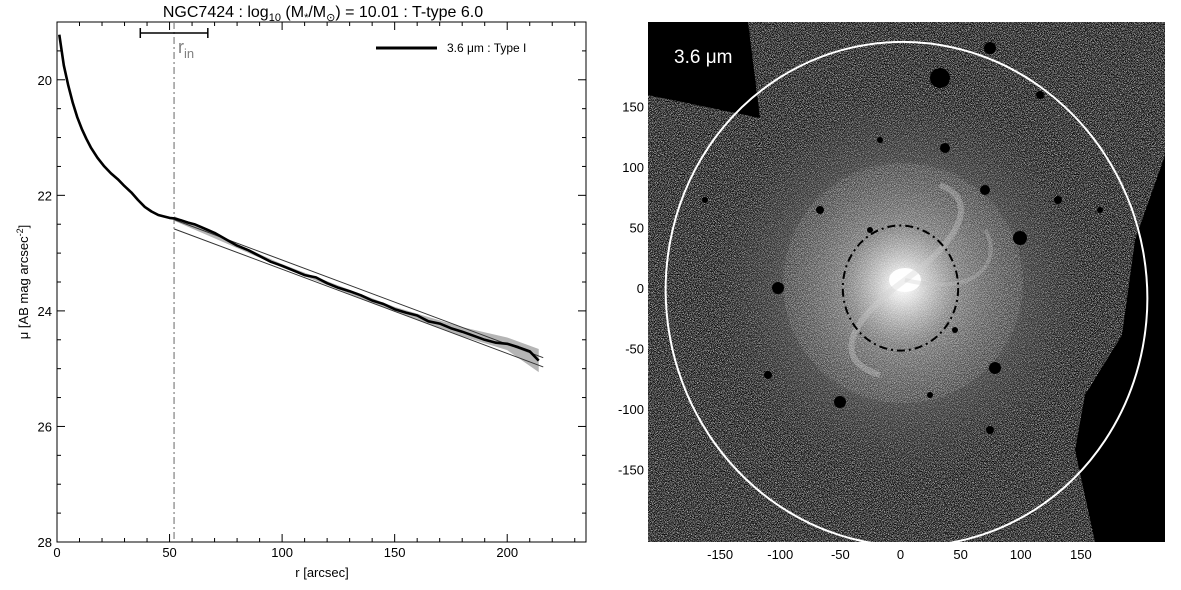  What do you see at coordinates (631, 409) in the screenshot?
I see `image-y-tick-label: -100` at bounding box center [631, 409].